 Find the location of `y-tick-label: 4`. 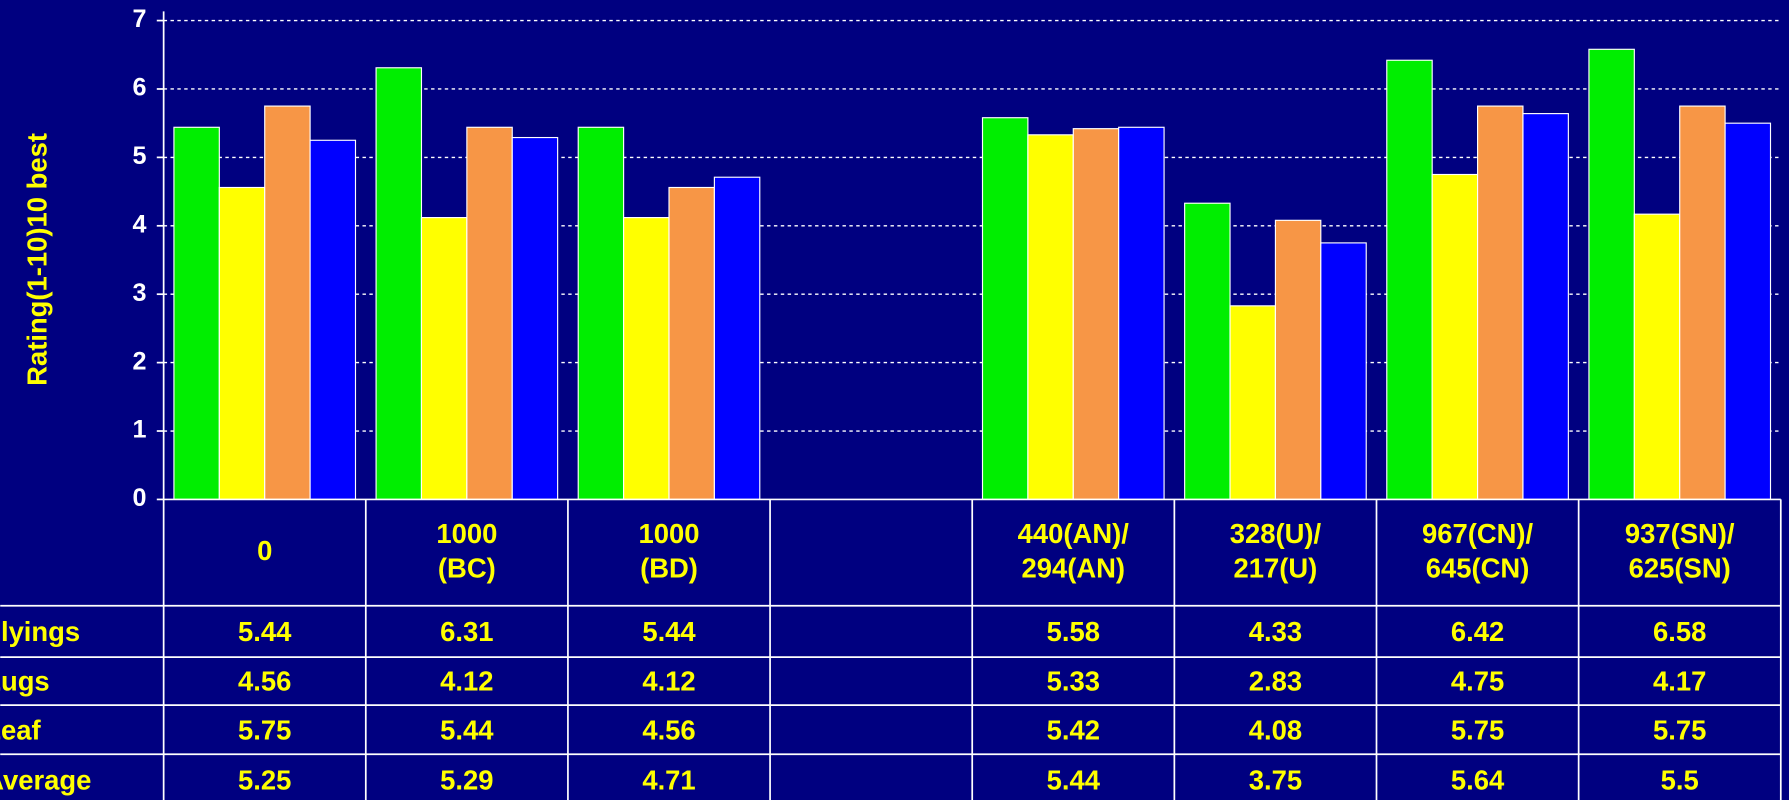

y-tick-label: 4 is located at coordinates (140, 224).